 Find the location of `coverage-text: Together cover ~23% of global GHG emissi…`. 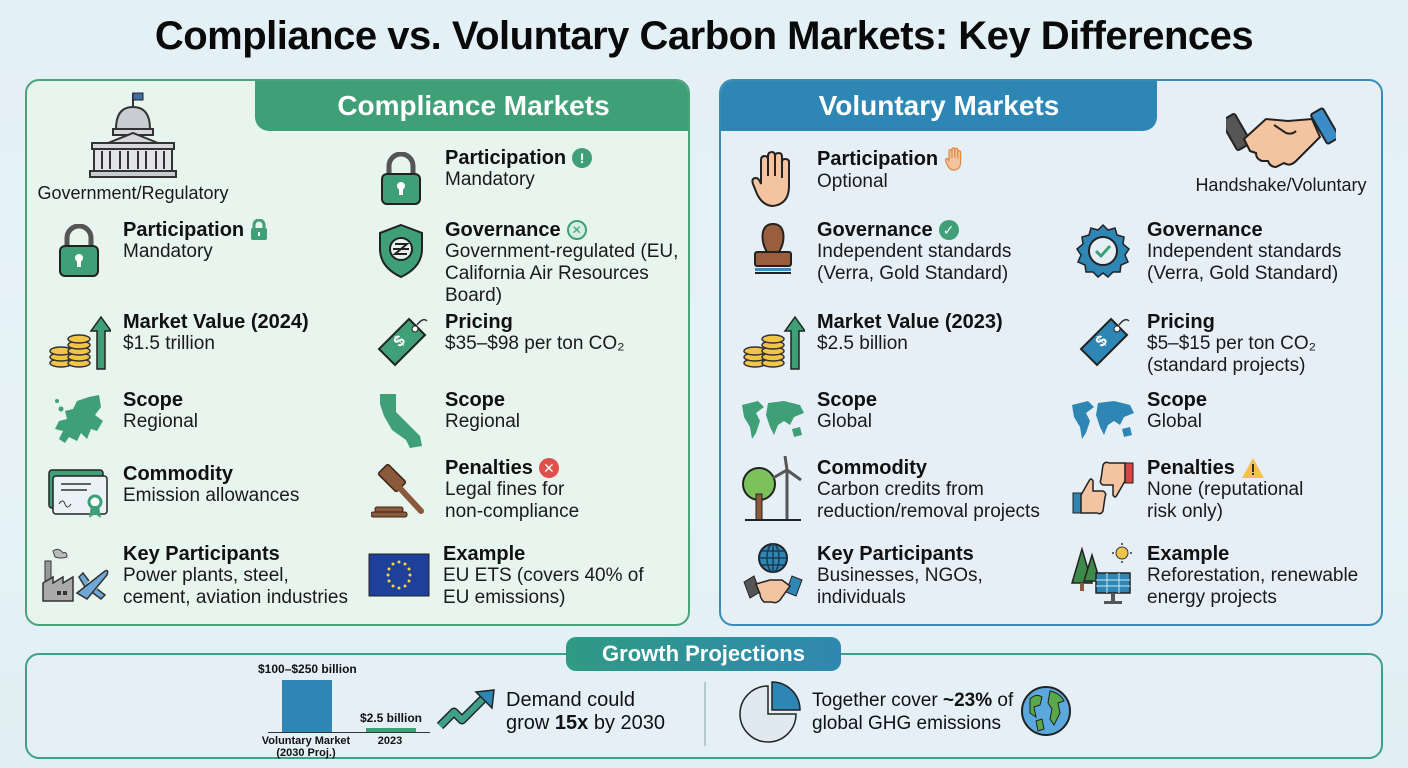

coverage-text: Together cover ~23% of global GHG emissi… is located at coordinates (912, 712).